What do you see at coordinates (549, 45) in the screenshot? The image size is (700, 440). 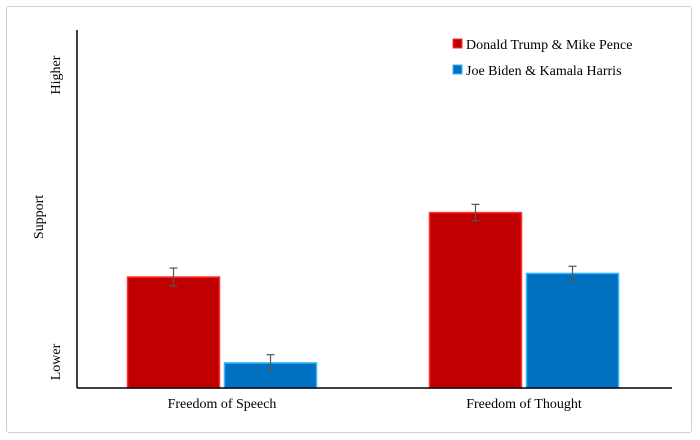 I see `legend-label: Donald Trump & Mike Pence` at bounding box center [549, 45].